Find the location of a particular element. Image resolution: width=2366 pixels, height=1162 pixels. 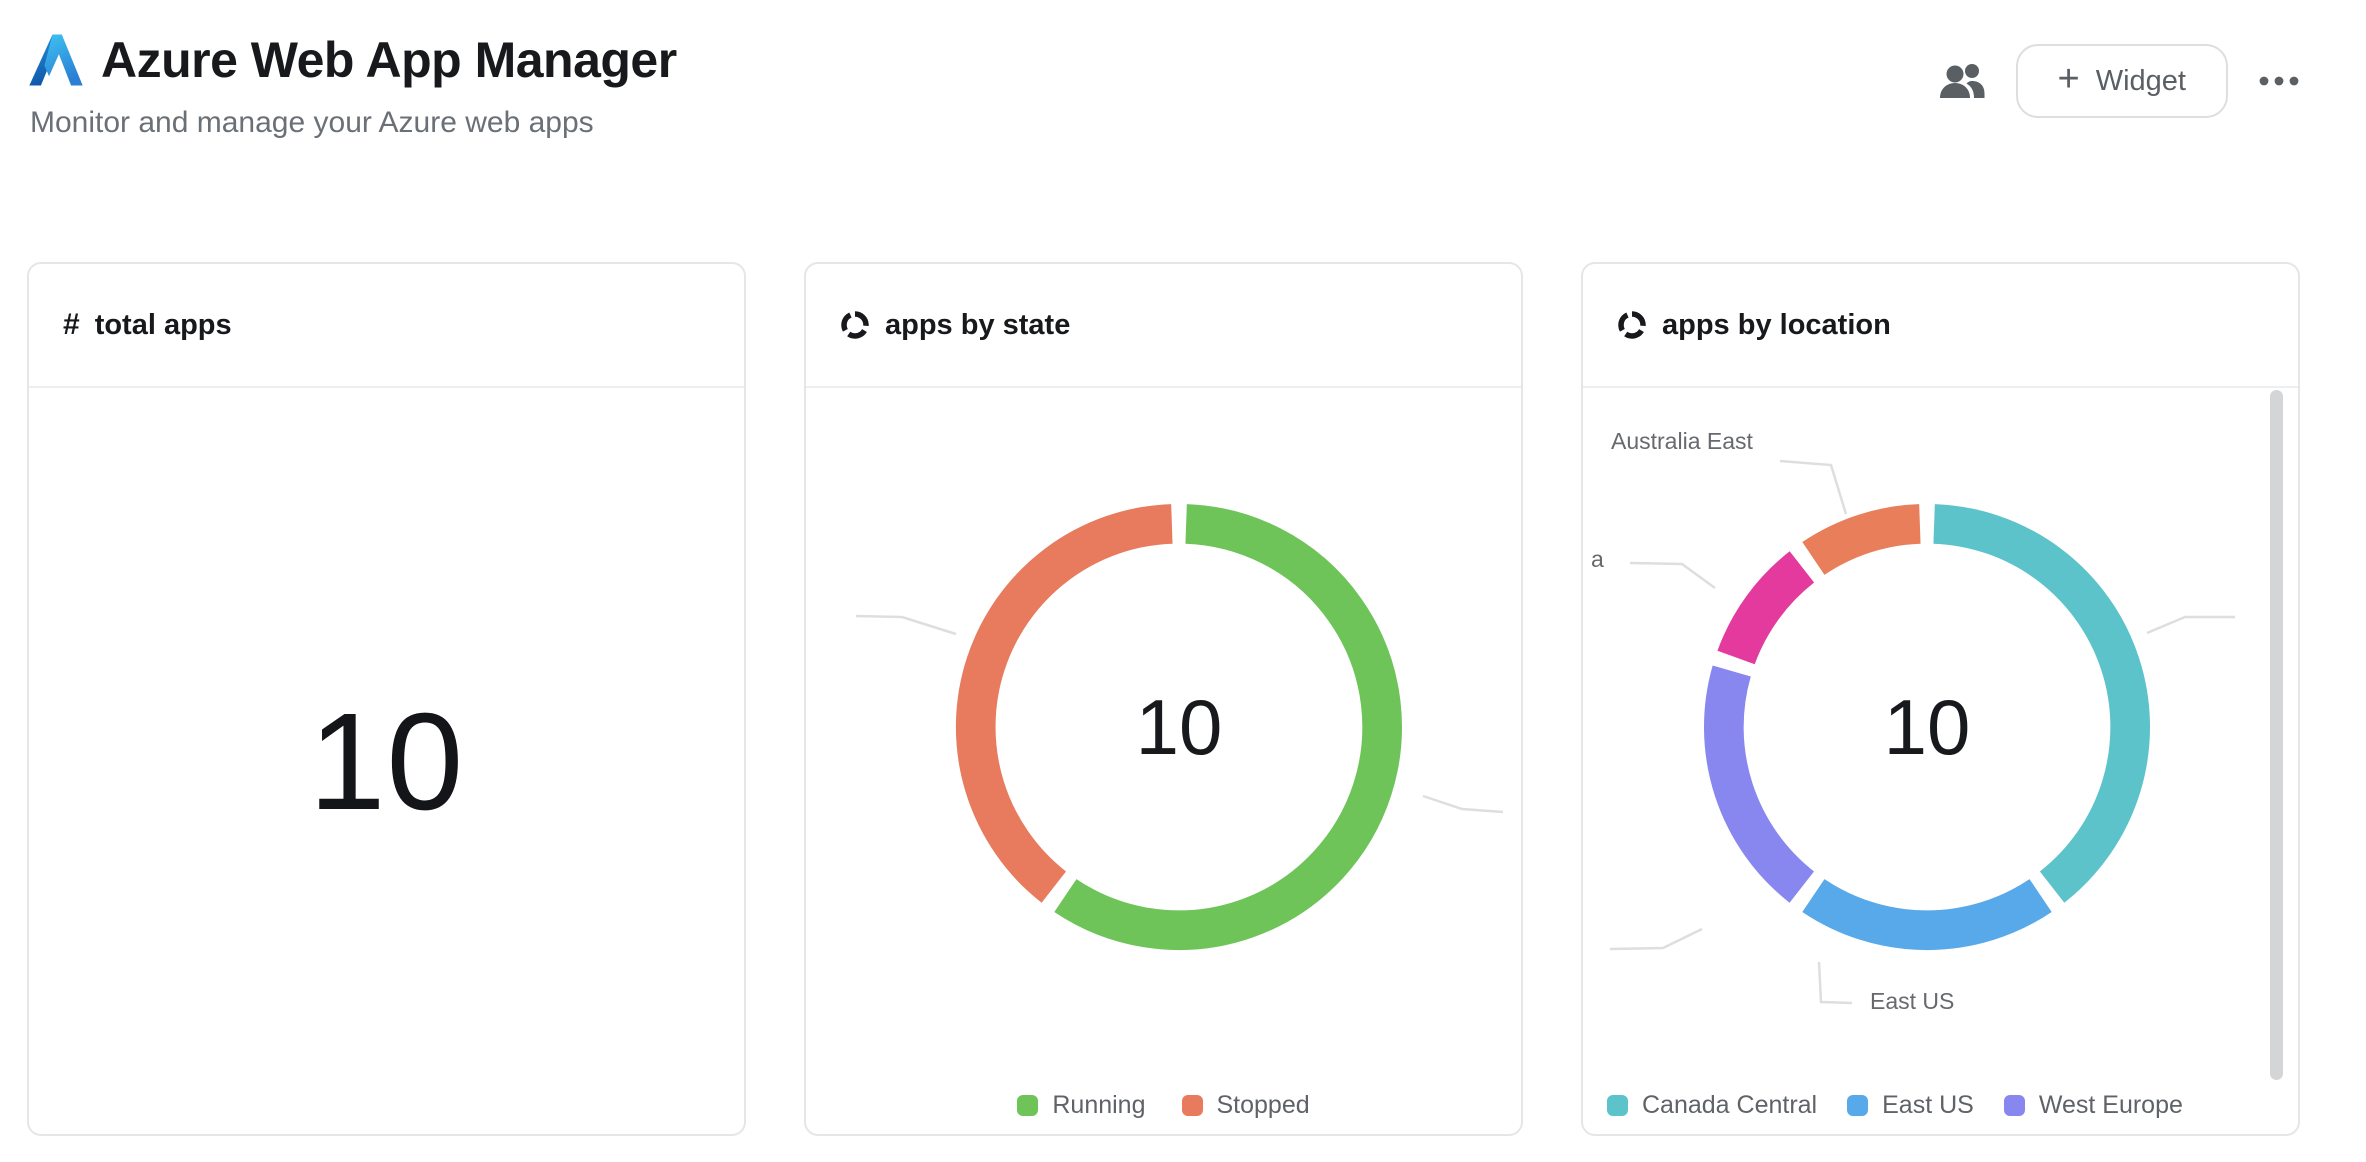

scrollbar-thumb is located at coordinates (2276, 735).